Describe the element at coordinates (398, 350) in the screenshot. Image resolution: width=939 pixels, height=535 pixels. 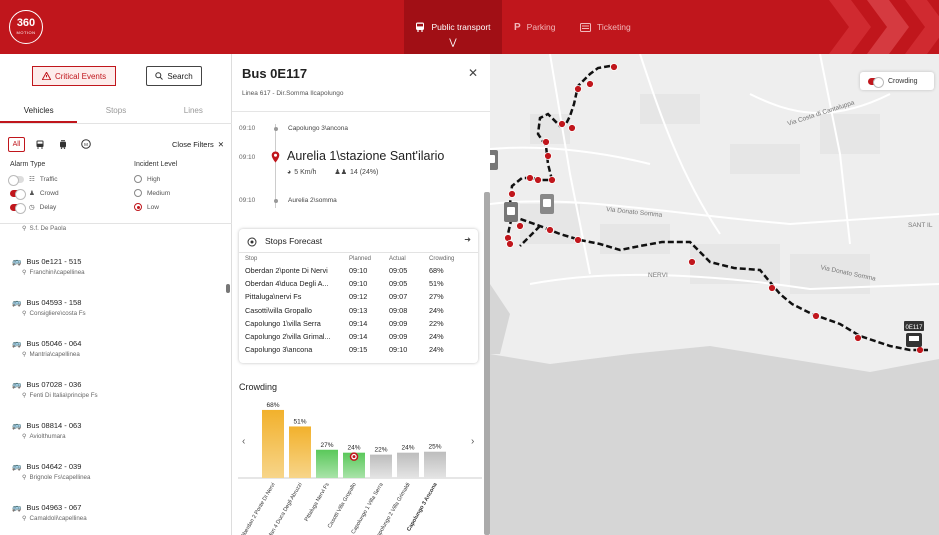
I see `forecast-actual-cell: 09:10` at that location.